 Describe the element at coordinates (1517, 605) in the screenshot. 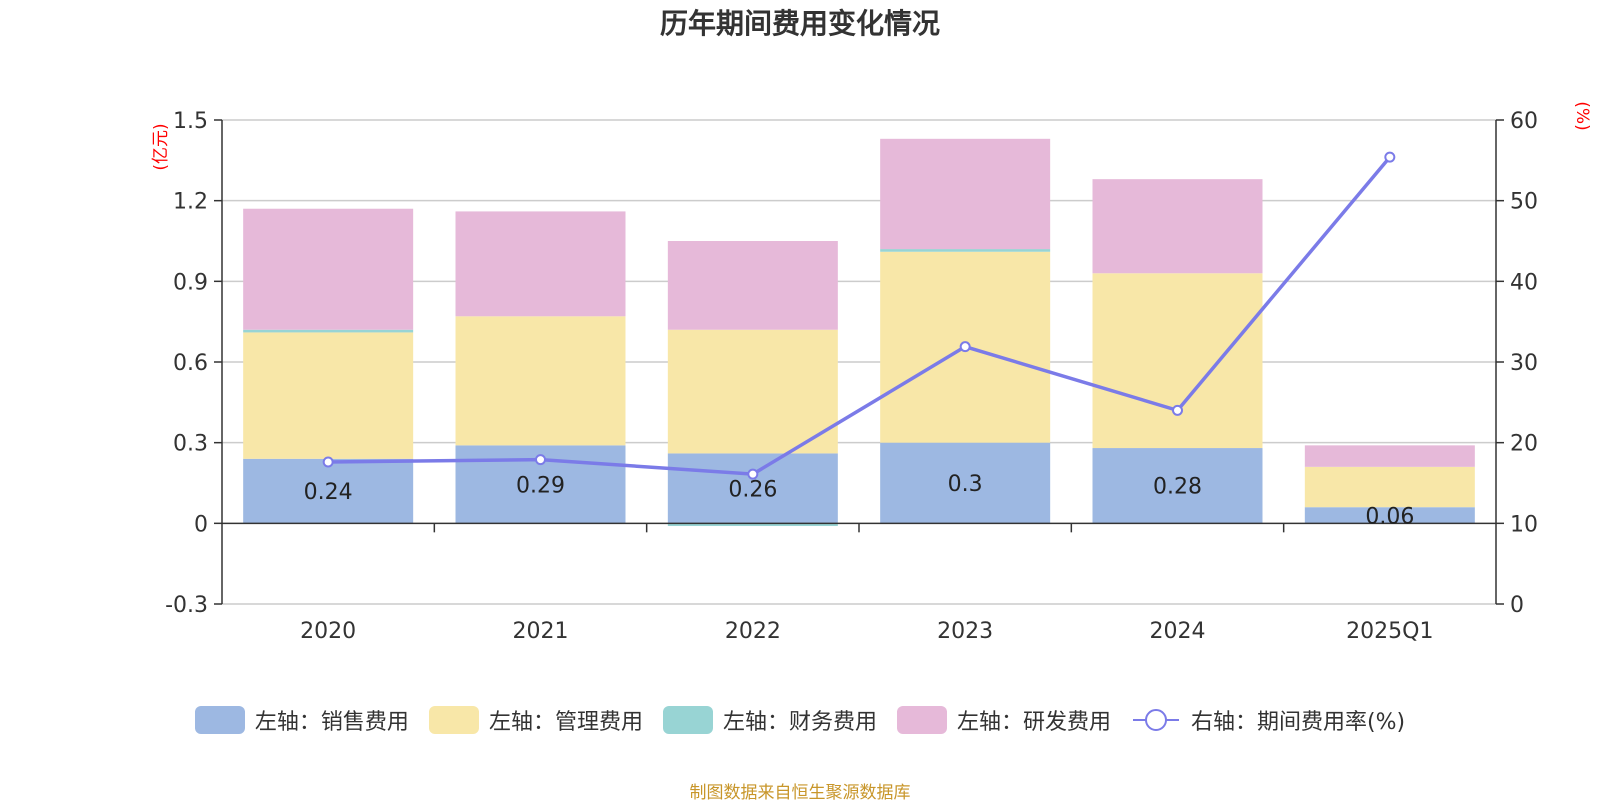

I see `right-axis-tick-label: 0` at that location.